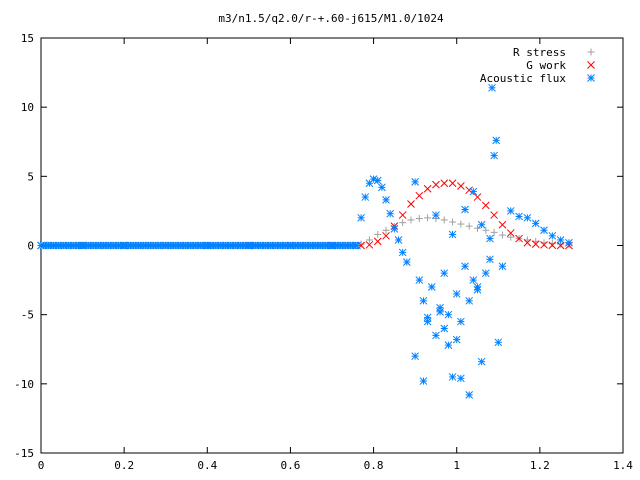  Describe the element at coordinates (523, 78) in the screenshot. I see `legend-label: Acoustic flux` at that location.